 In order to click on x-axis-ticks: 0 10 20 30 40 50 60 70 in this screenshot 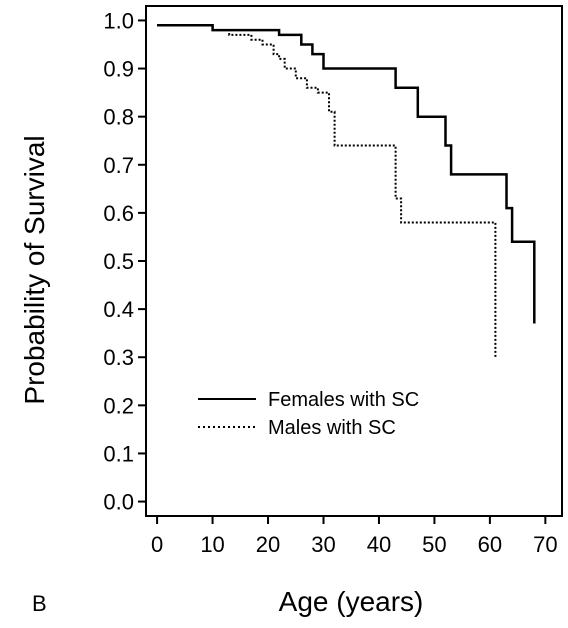, I will do `click(354, 536)`.